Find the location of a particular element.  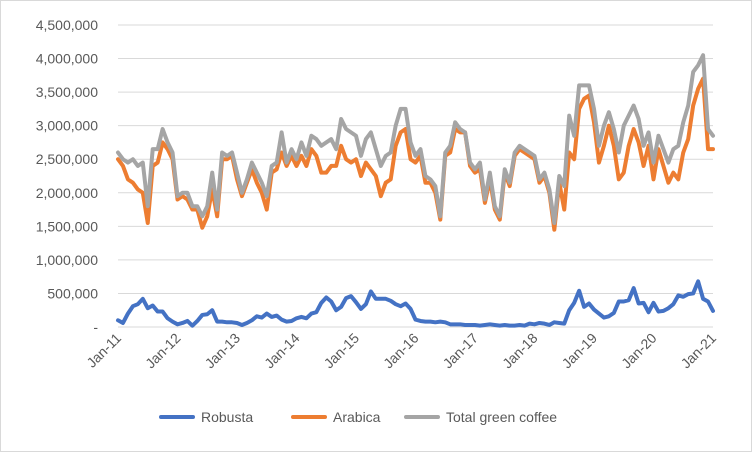

y-tick-label: 3,000,000 is located at coordinates (67, 126).